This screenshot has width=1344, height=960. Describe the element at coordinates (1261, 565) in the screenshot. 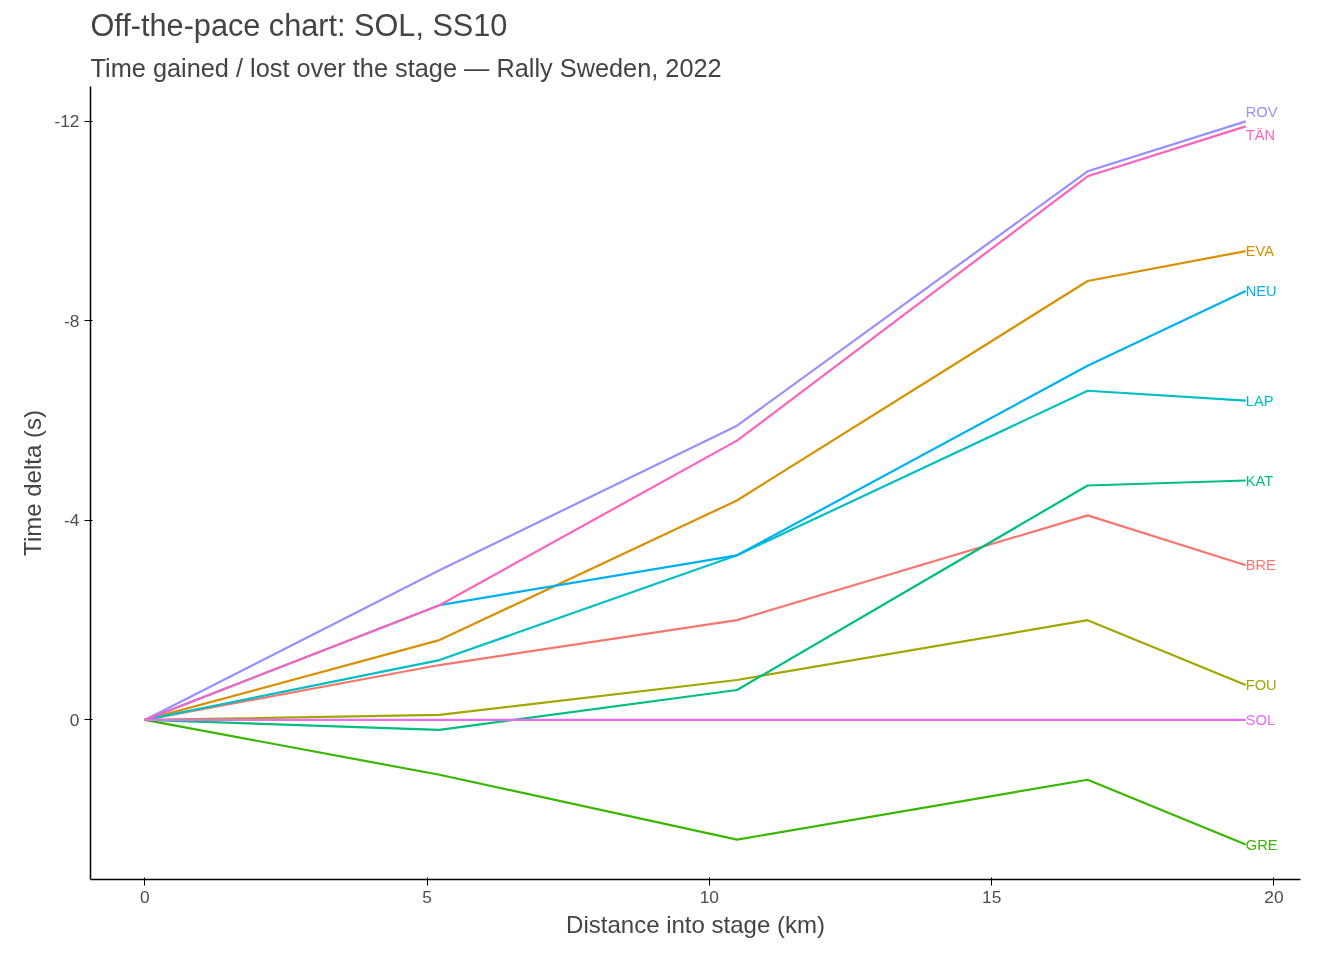

I see `series-label: BRE` at that location.